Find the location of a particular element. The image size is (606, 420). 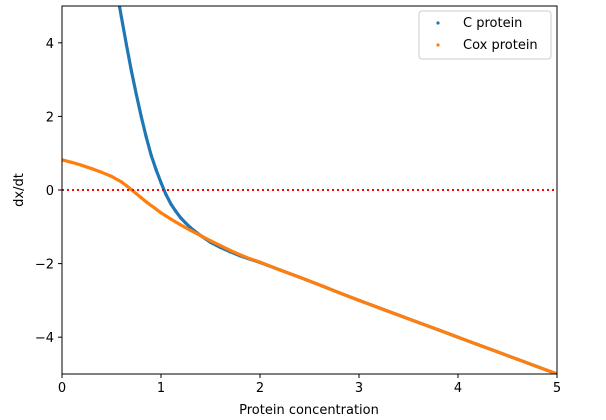

y-axis-label: dx/dt is located at coordinates (19, 190).